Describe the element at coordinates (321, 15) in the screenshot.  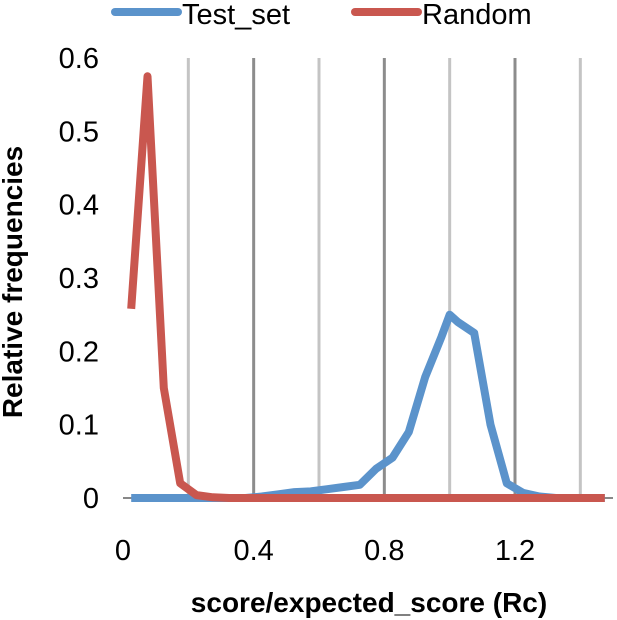
I see `legend: Test_set Random` at that location.